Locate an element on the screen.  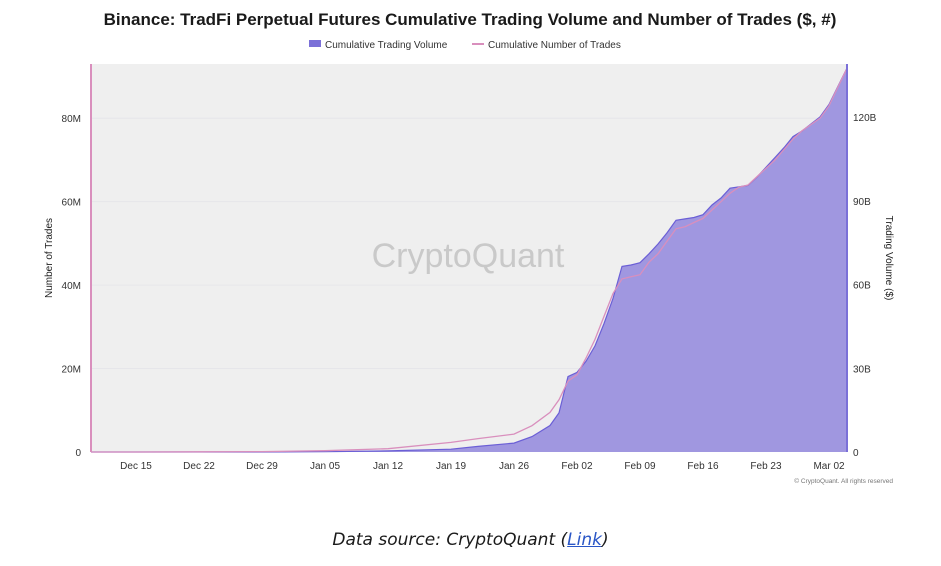
left-axis-ticks: 0 20M 40M 60M 80M is located at coordinates (72, 286).